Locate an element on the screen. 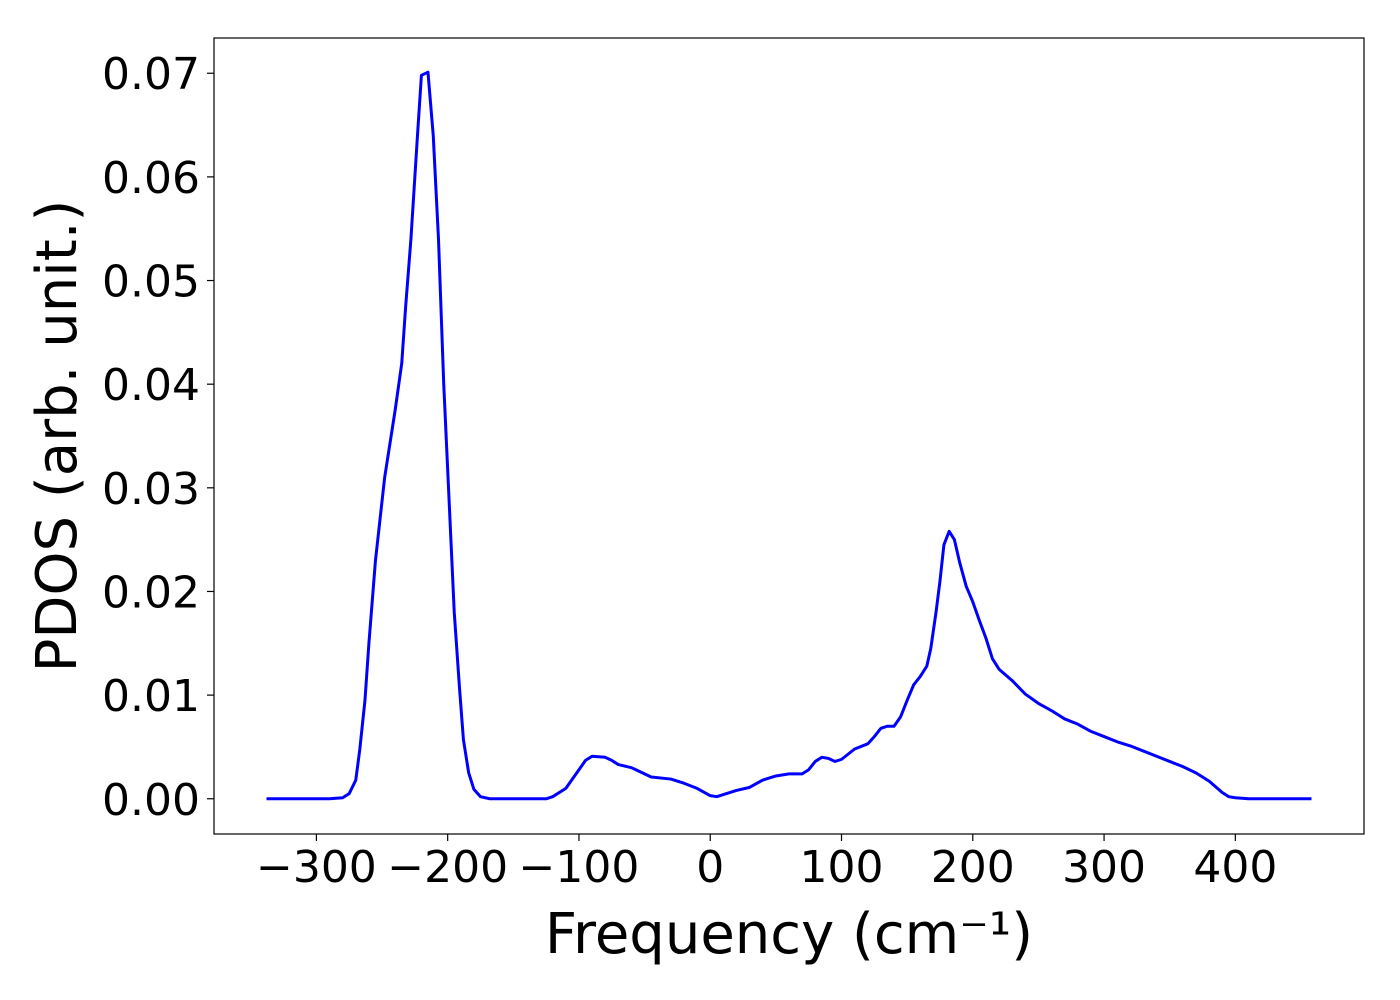  y-tick-label: 0.04 is located at coordinates (151, 385).